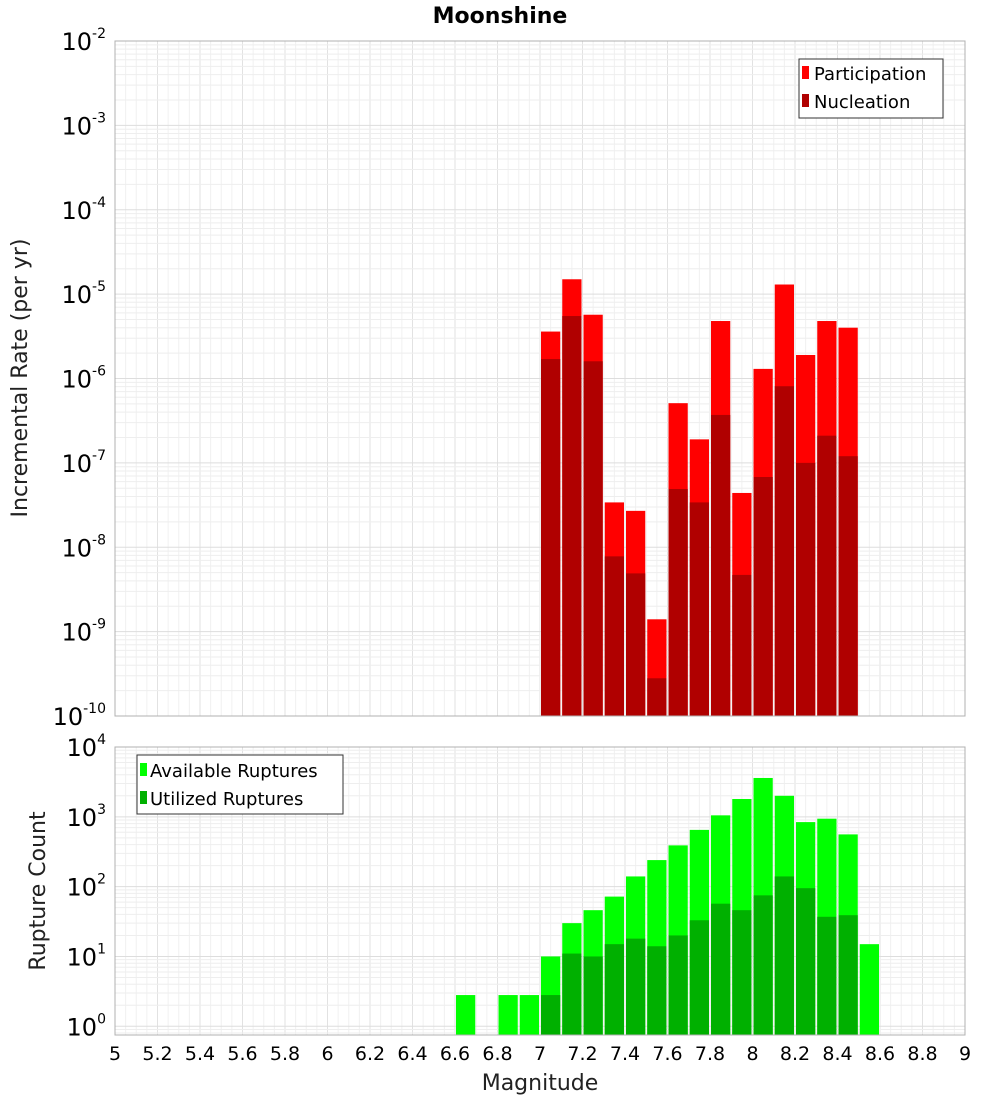 The width and height of the screenshot is (1000, 1100). What do you see at coordinates (795, 1054) in the screenshot?
I see `x-tick-label: 8.2` at bounding box center [795, 1054].